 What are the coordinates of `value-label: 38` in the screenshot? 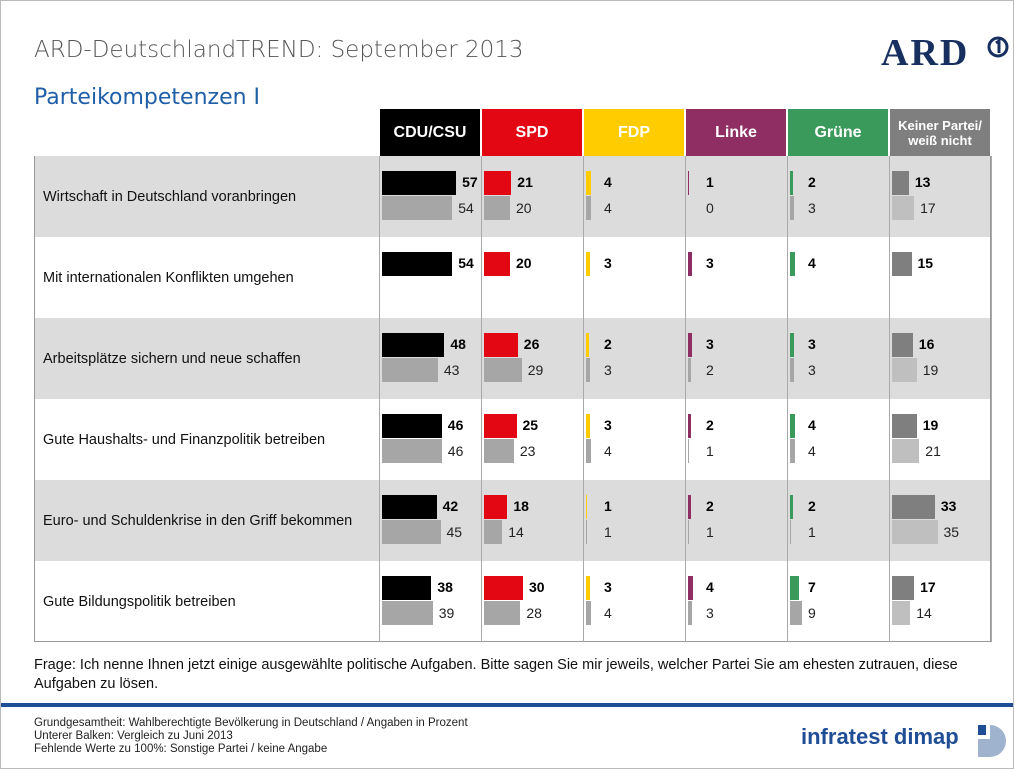 It's located at (445, 587).